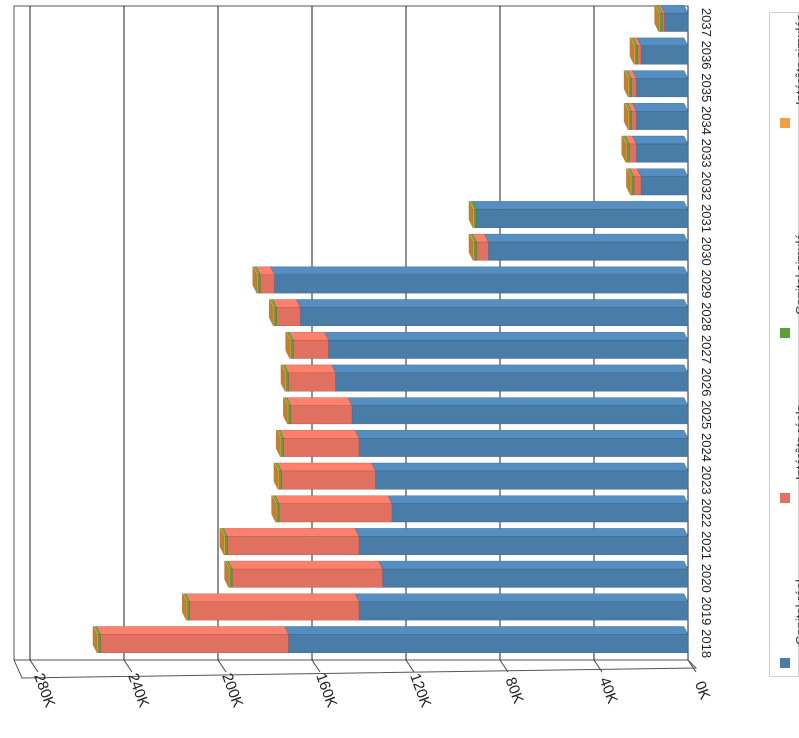 This screenshot has width=799, height=738. Describe the element at coordinates (706, 153) in the screenshot. I see `category-label: 2033` at that location.